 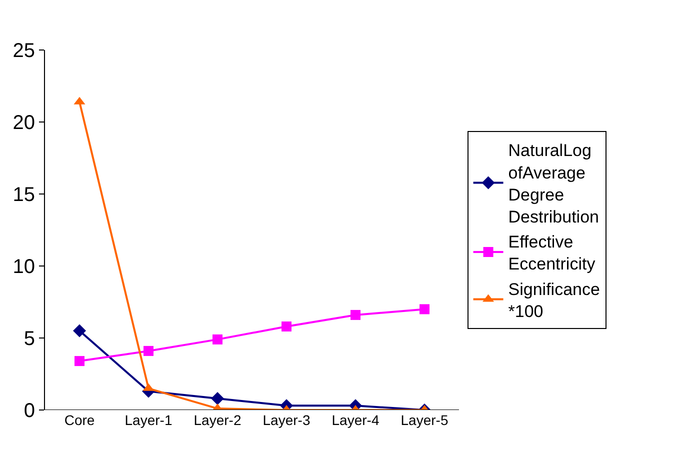 What do you see at coordinates (554, 300) in the screenshot?
I see `legend-label: Significance *100` at bounding box center [554, 300].